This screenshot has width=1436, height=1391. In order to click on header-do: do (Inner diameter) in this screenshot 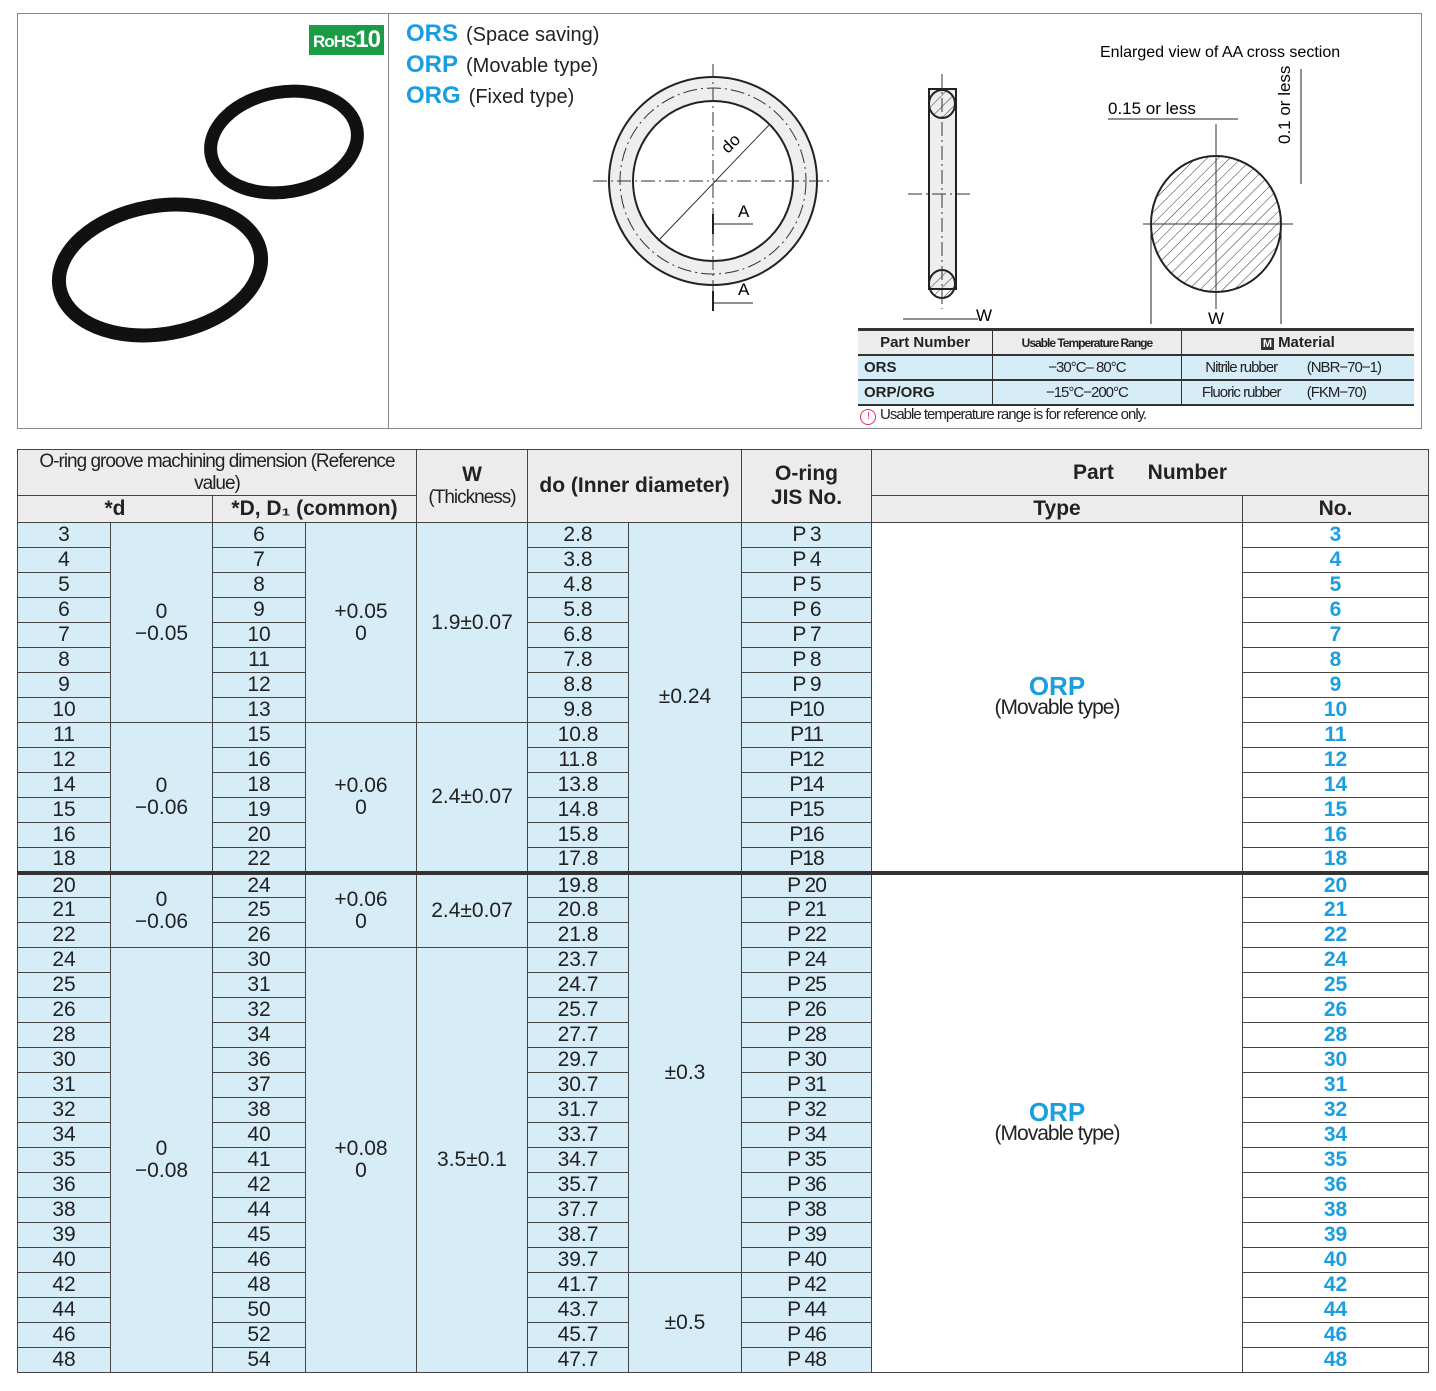, I will do `click(634, 486)`.